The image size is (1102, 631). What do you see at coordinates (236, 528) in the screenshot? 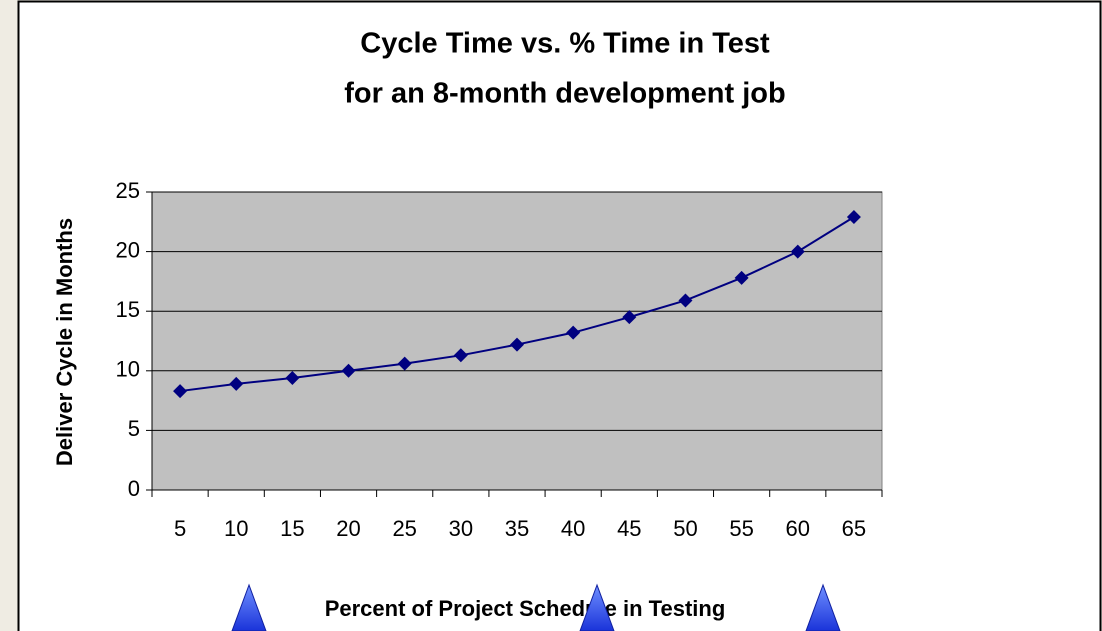
I see `x-tick-label: 10` at bounding box center [236, 528].